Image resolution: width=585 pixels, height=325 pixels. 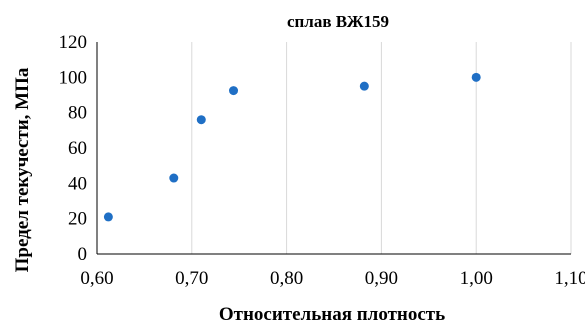 I want to click on y-tick-label: 100, so click(x=73, y=77).